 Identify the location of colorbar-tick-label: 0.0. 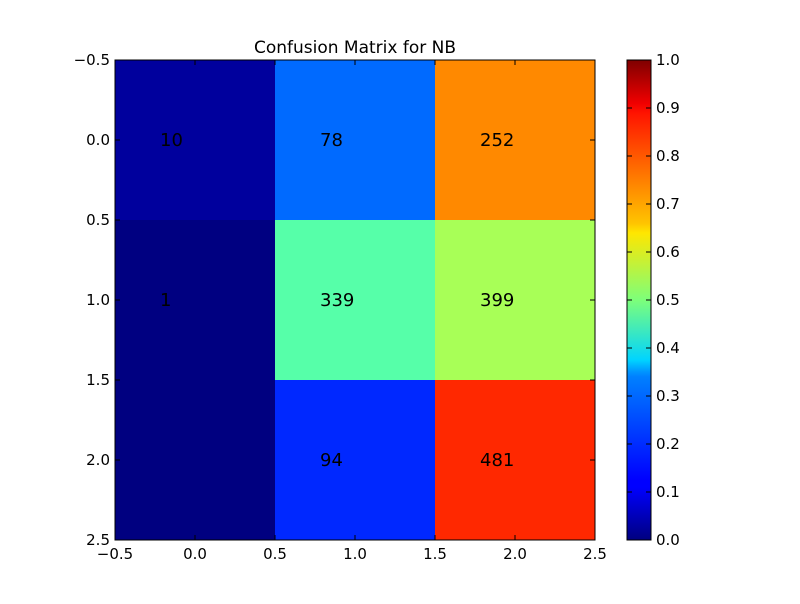
(668, 540).